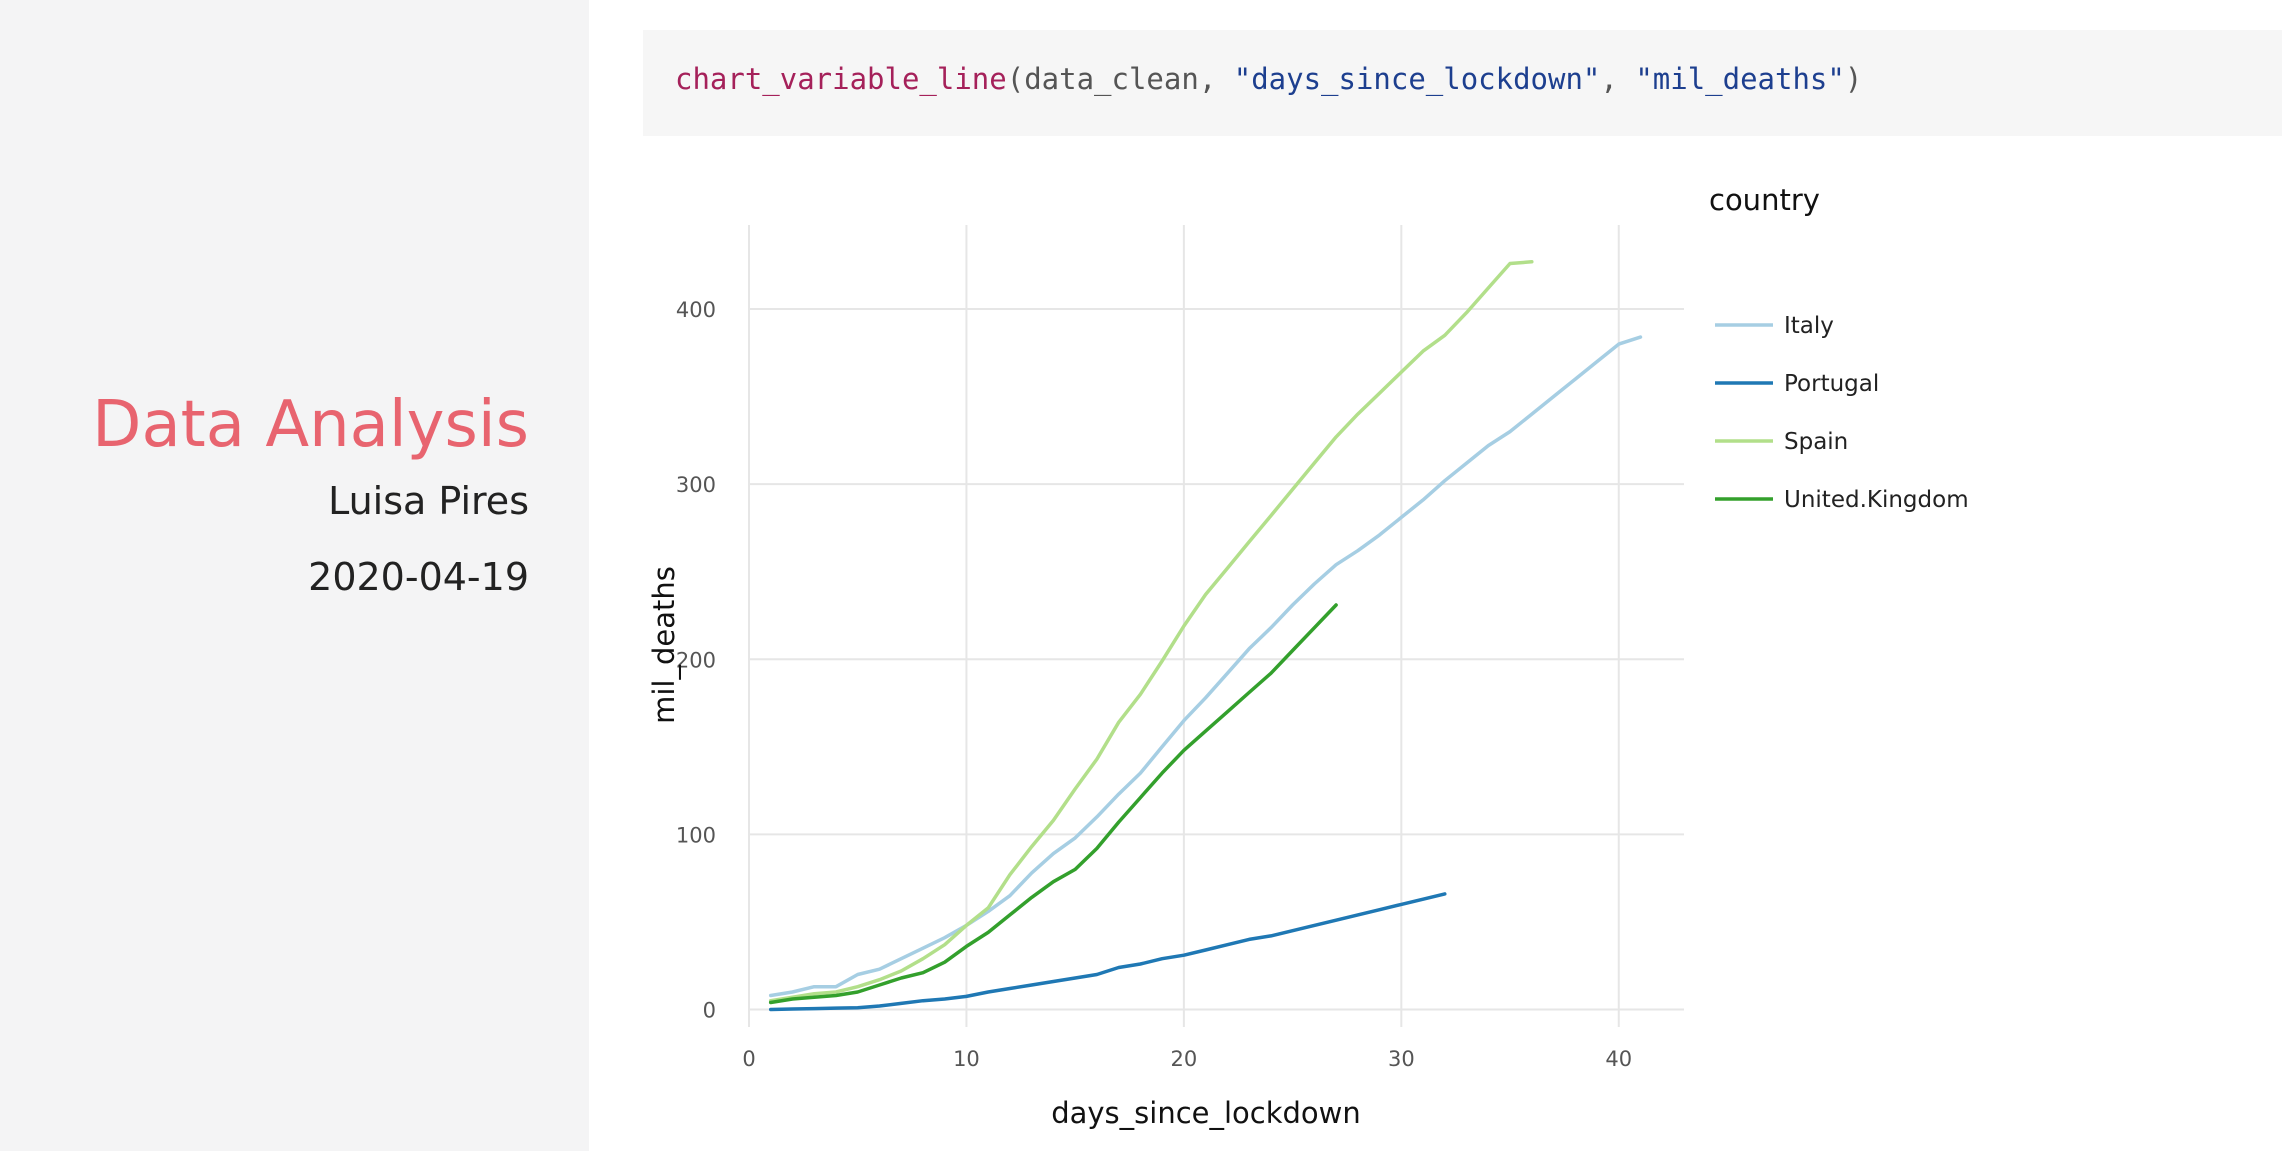 This screenshot has height=1151, width=2282. Describe the element at coordinates (1876, 500) in the screenshot. I see `legend-label: United.Kingdom` at that location.